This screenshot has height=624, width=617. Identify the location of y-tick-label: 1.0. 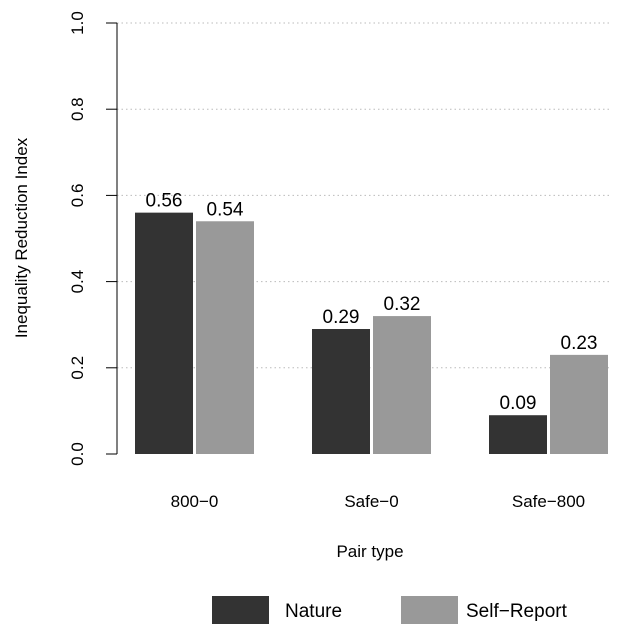
(77, 23).